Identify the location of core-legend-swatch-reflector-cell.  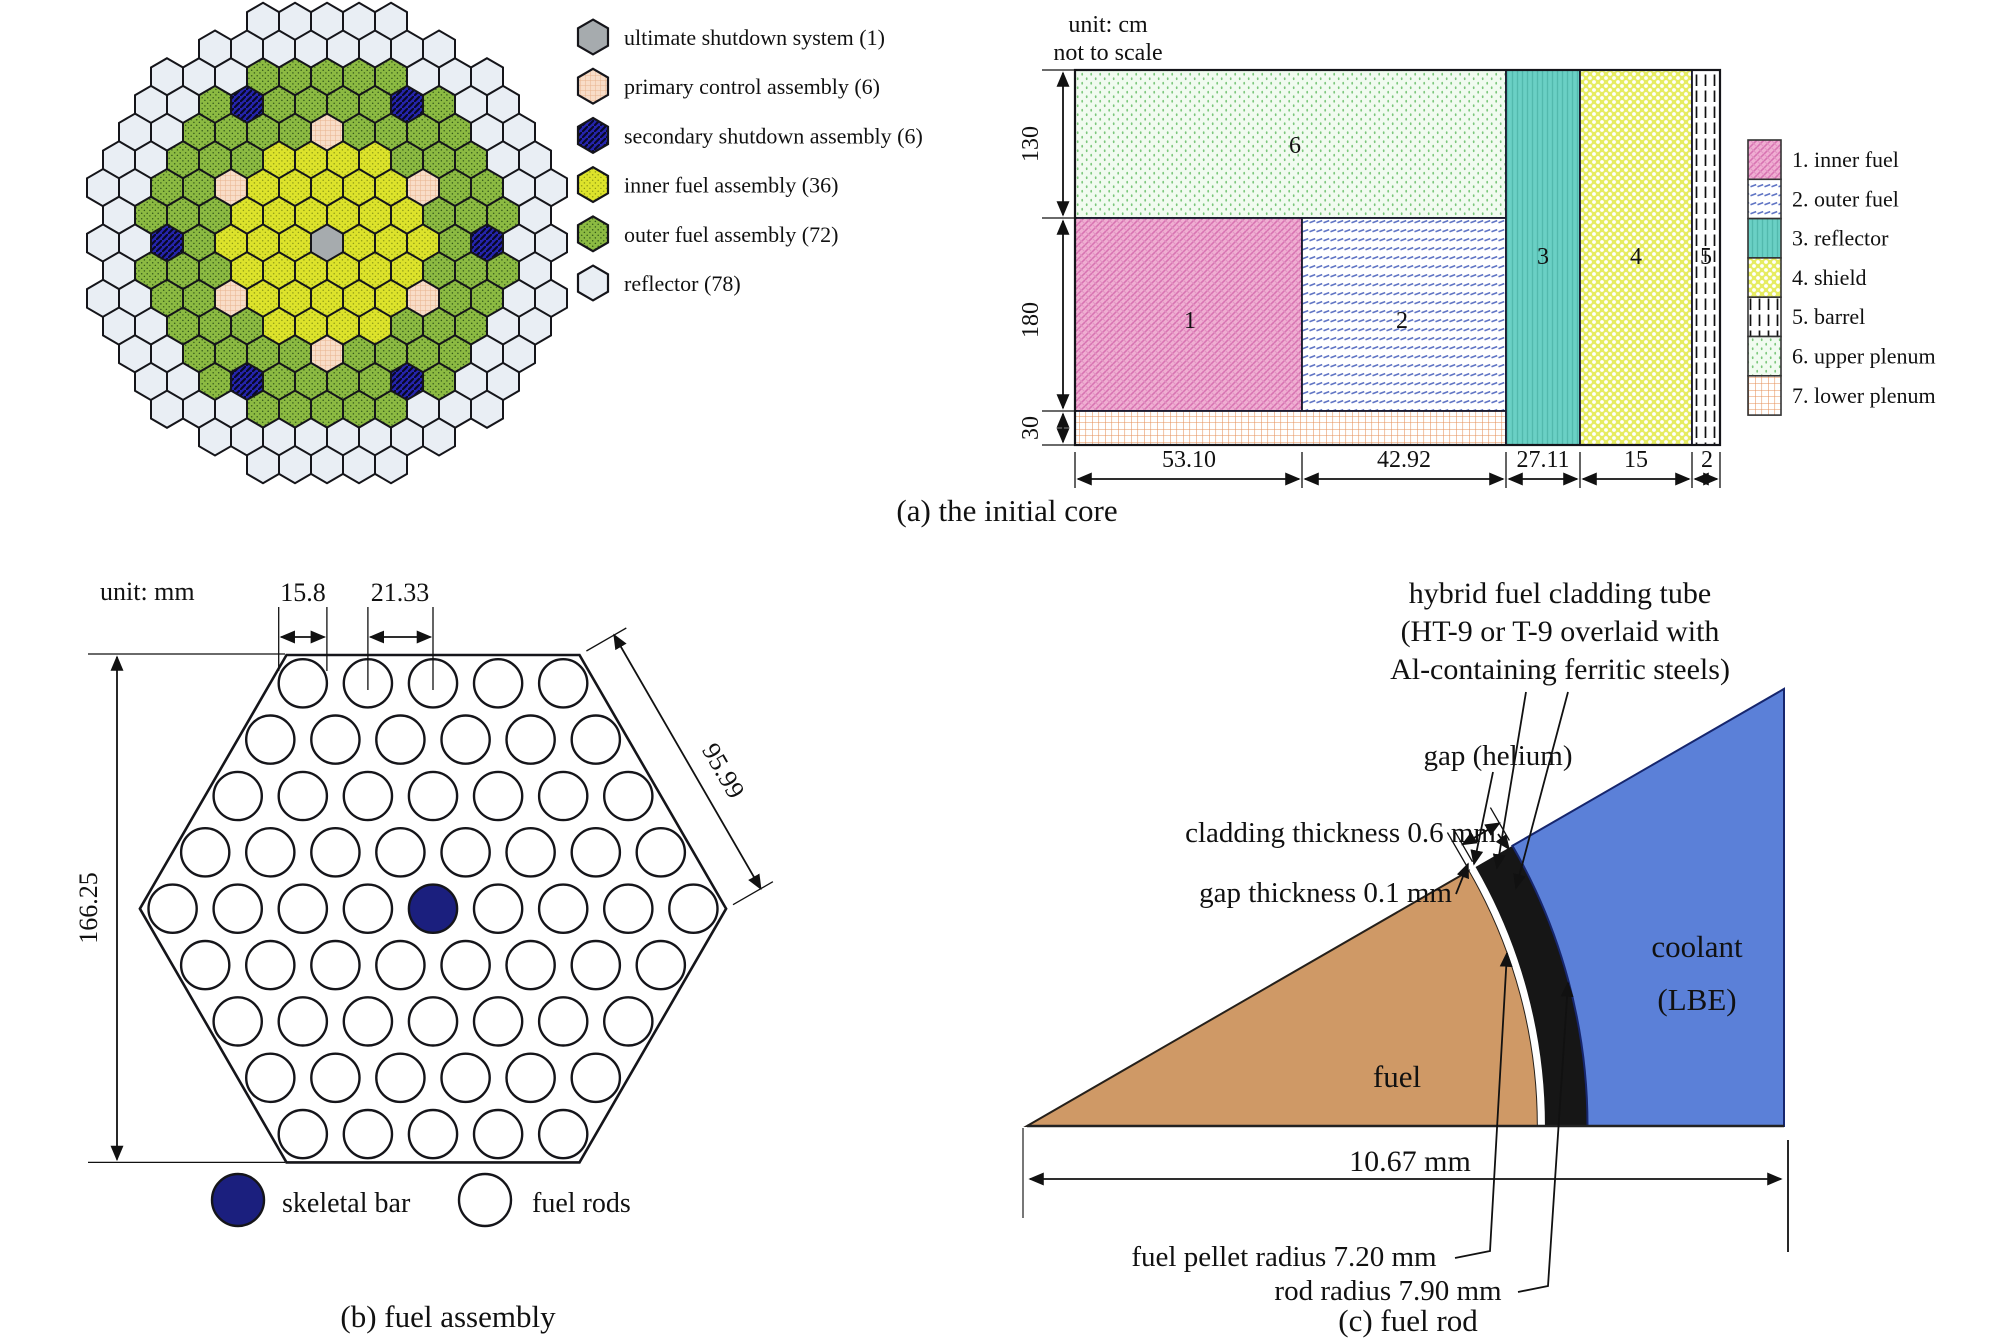
(593, 283).